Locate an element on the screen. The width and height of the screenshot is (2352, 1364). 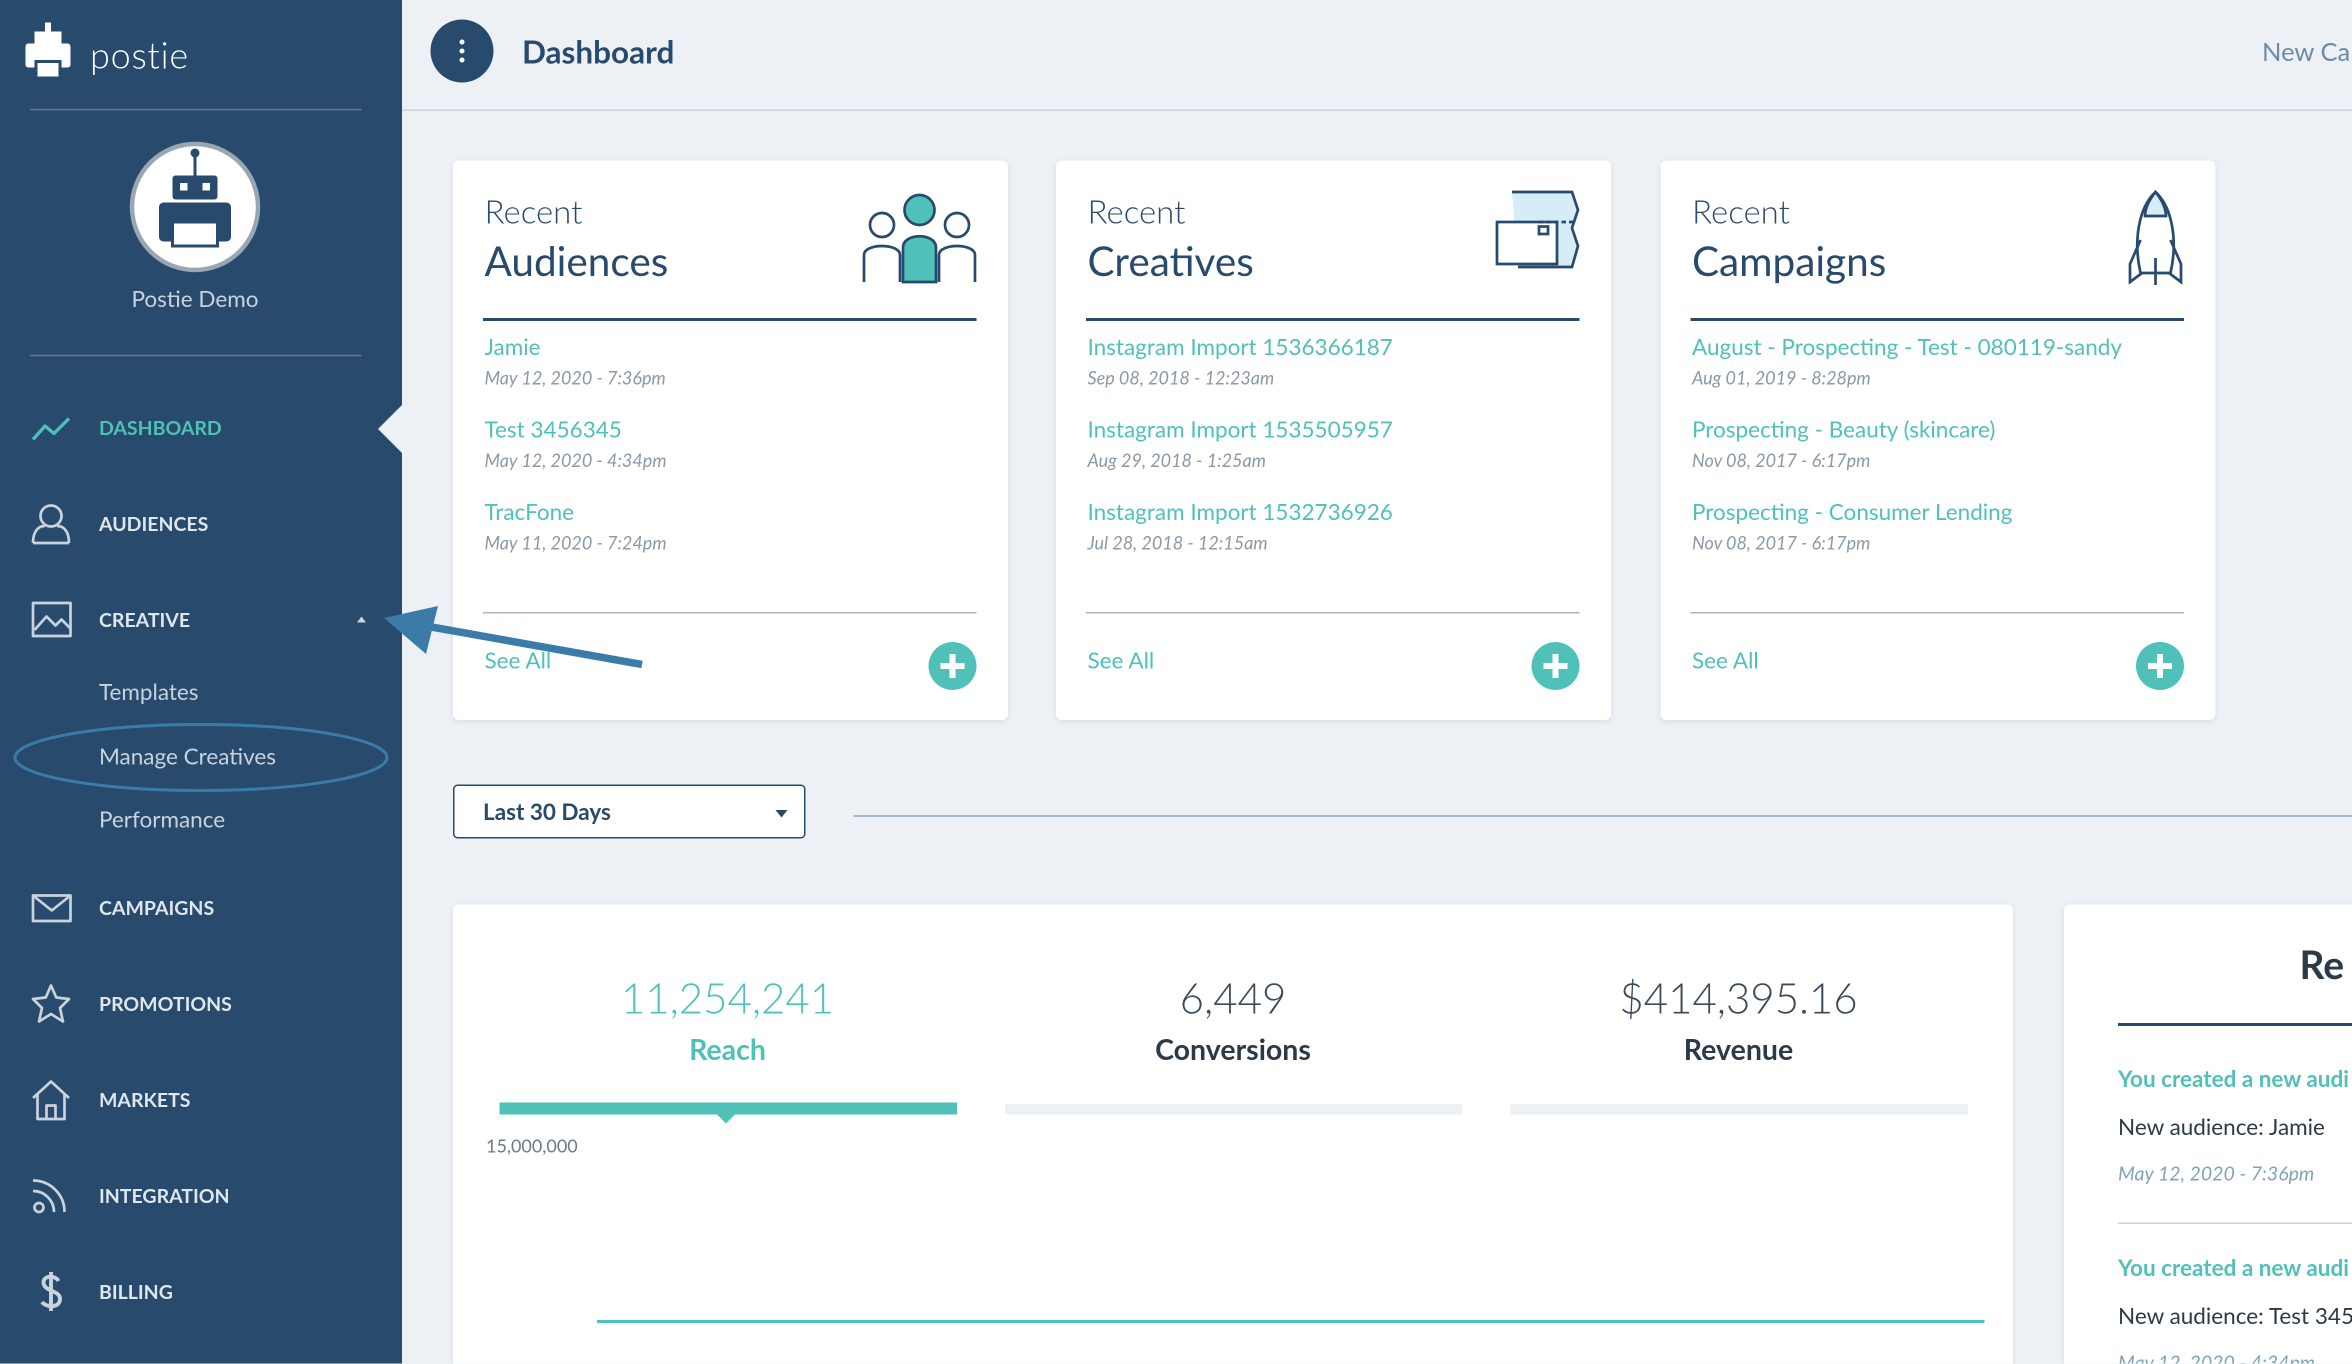
date-filter: Last 30 Days is located at coordinates (629, 811).